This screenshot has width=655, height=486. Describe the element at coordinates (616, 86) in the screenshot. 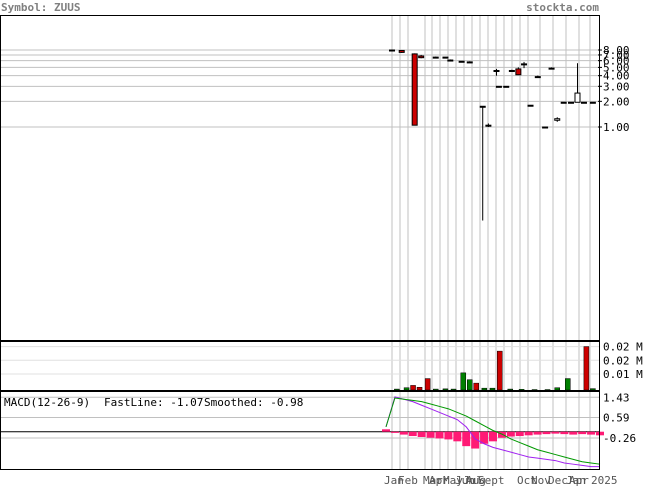

I see `price-y-tick-label: 3.00` at that location.